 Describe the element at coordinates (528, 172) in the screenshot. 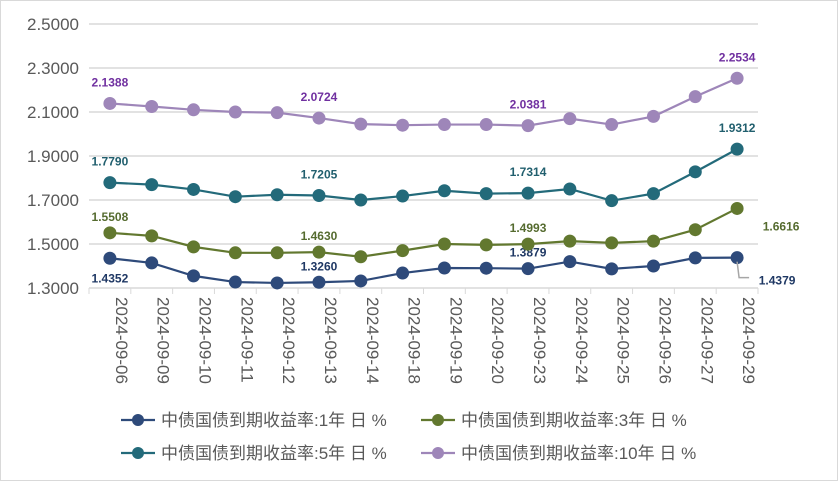

I see `data-label: 1.7314` at that location.